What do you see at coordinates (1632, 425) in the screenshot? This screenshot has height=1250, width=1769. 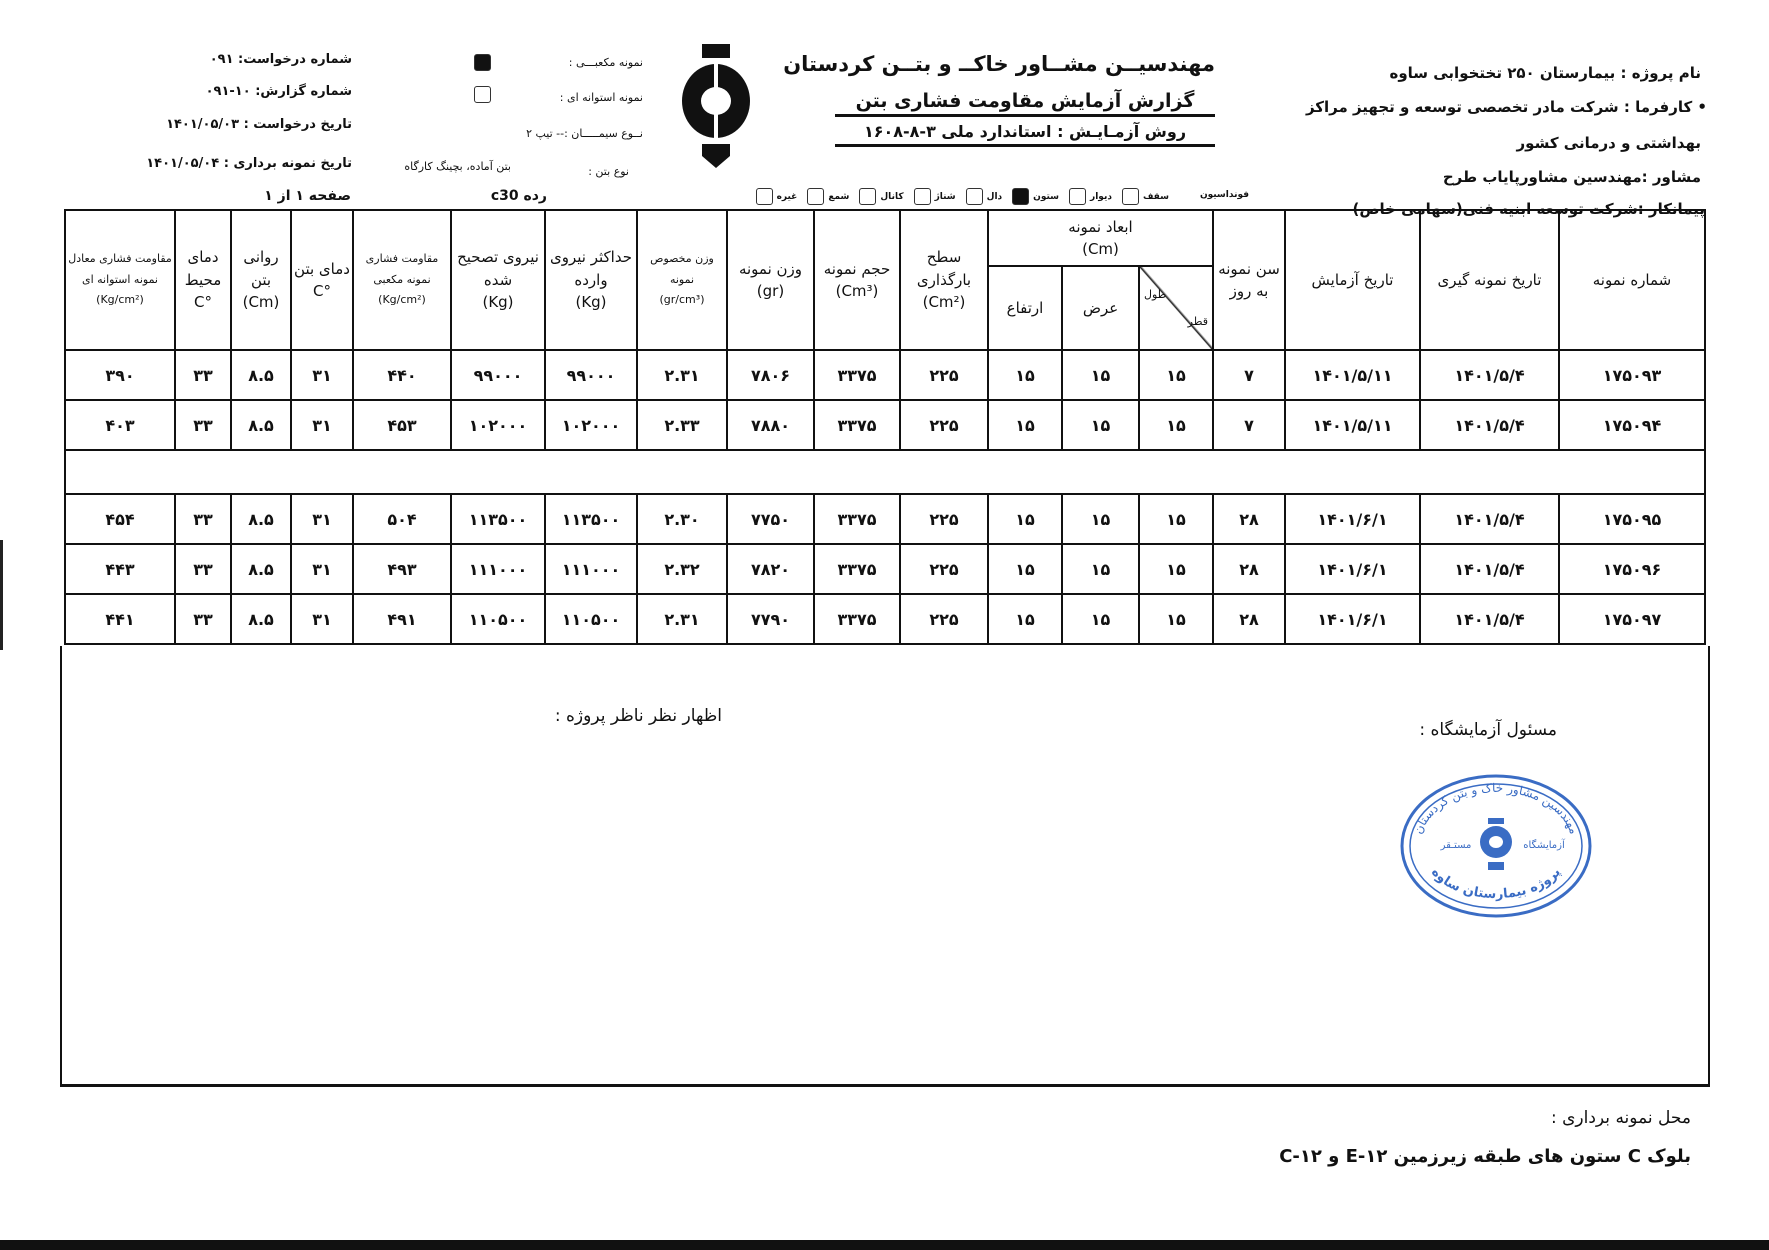 I see `table-cell: ۱۷۵۰۹۴` at bounding box center [1632, 425].